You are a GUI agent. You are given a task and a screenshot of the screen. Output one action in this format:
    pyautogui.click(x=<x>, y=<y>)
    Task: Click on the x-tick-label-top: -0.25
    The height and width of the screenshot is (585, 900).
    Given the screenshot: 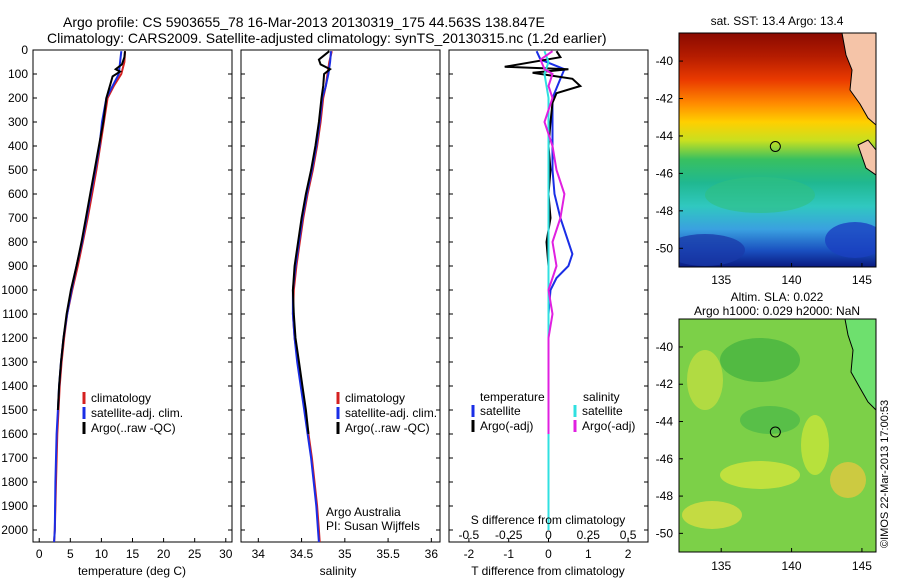 What is the action you would take?
    pyautogui.click(x=509, y=535)
    